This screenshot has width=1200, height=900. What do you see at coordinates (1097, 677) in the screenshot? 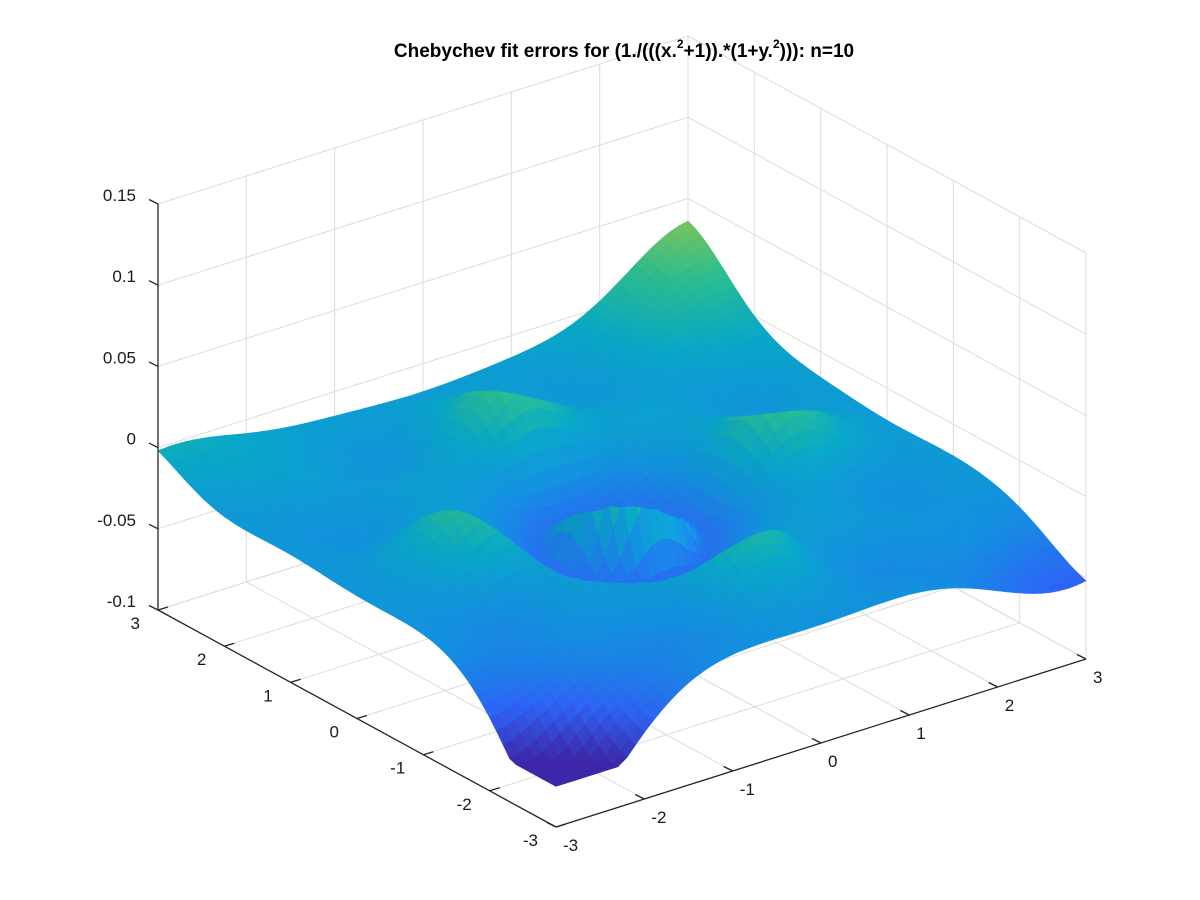
I see `x-tick-label: 3` at bounding box center [1097, 677].